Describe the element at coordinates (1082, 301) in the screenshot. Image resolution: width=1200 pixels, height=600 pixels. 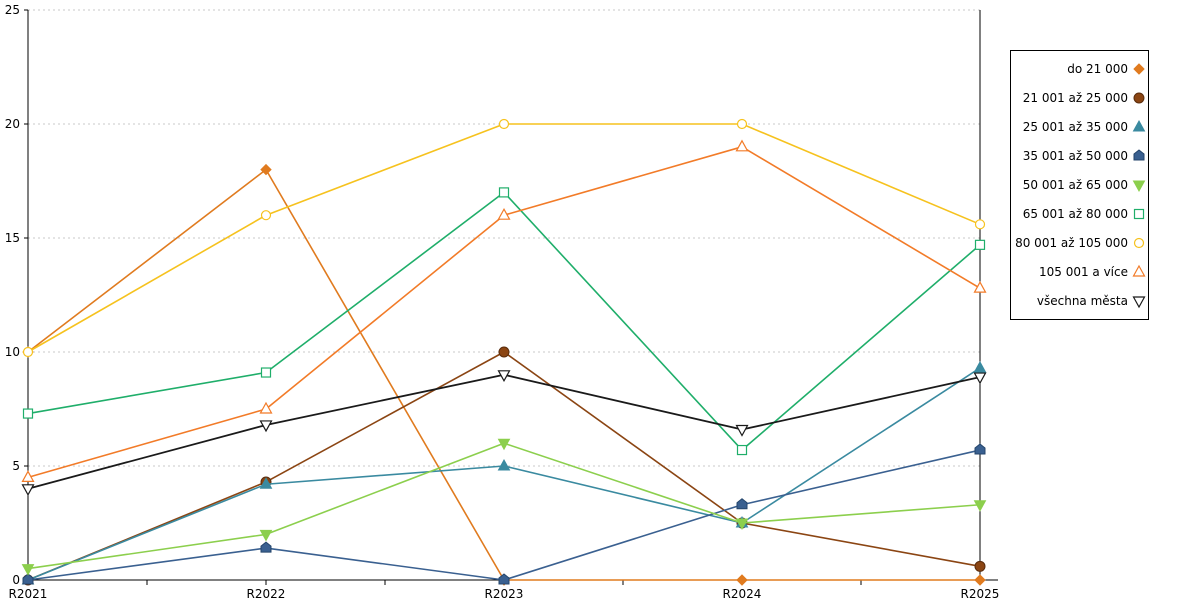
I see `legend-label: všechna města` at that location.